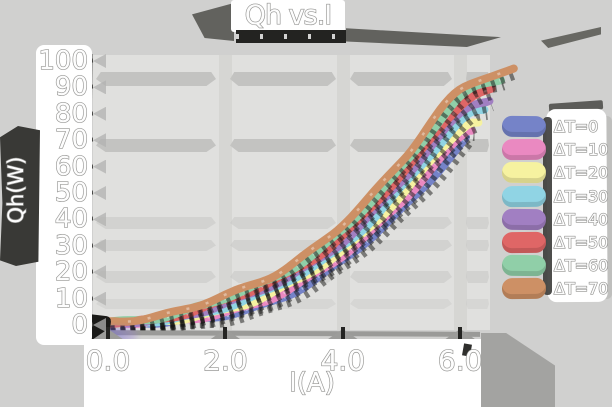 This screenshot has width=612, height=407. I want to click on y-tick-label: 70, so click(71, 140).